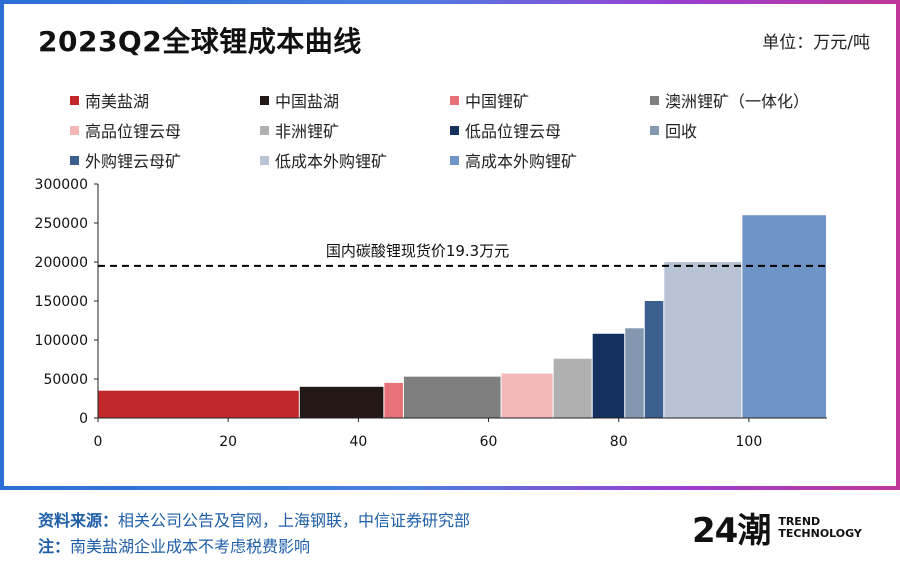 The image size is (900, 570). What do you see at coordinates (61, 263) in the screenshot?
I see `y-tick-label: 200000` at bounding box center [61, 263].